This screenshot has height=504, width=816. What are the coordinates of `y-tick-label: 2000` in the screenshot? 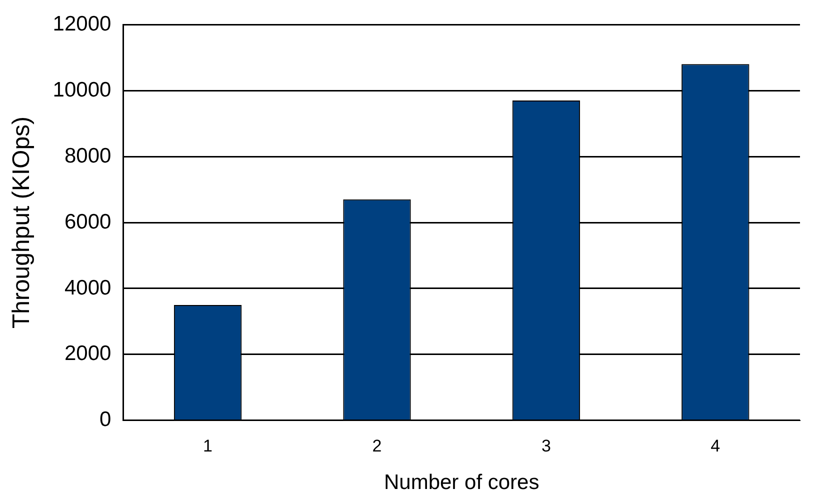 It's located at (88, 354).